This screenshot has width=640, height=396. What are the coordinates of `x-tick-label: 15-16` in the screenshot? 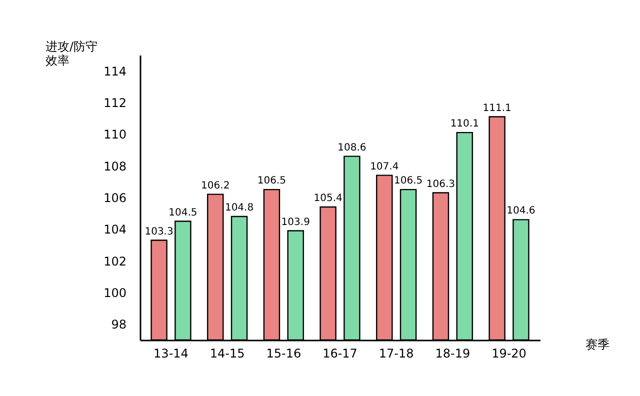 It's located at (284, 353).